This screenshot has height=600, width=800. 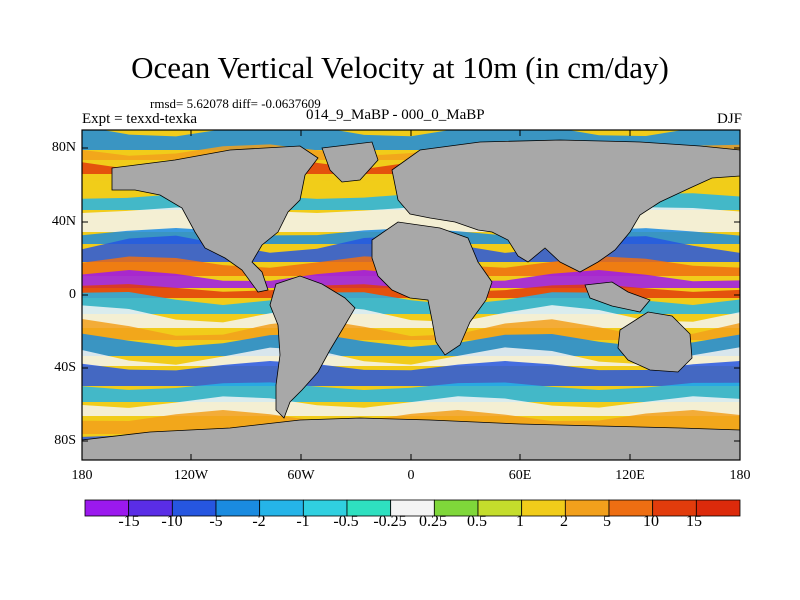 What do you see at coordinates (301, 475) in the screenshot?
I see `lon-label-60w: 60W` at bounding box center [301, 475].